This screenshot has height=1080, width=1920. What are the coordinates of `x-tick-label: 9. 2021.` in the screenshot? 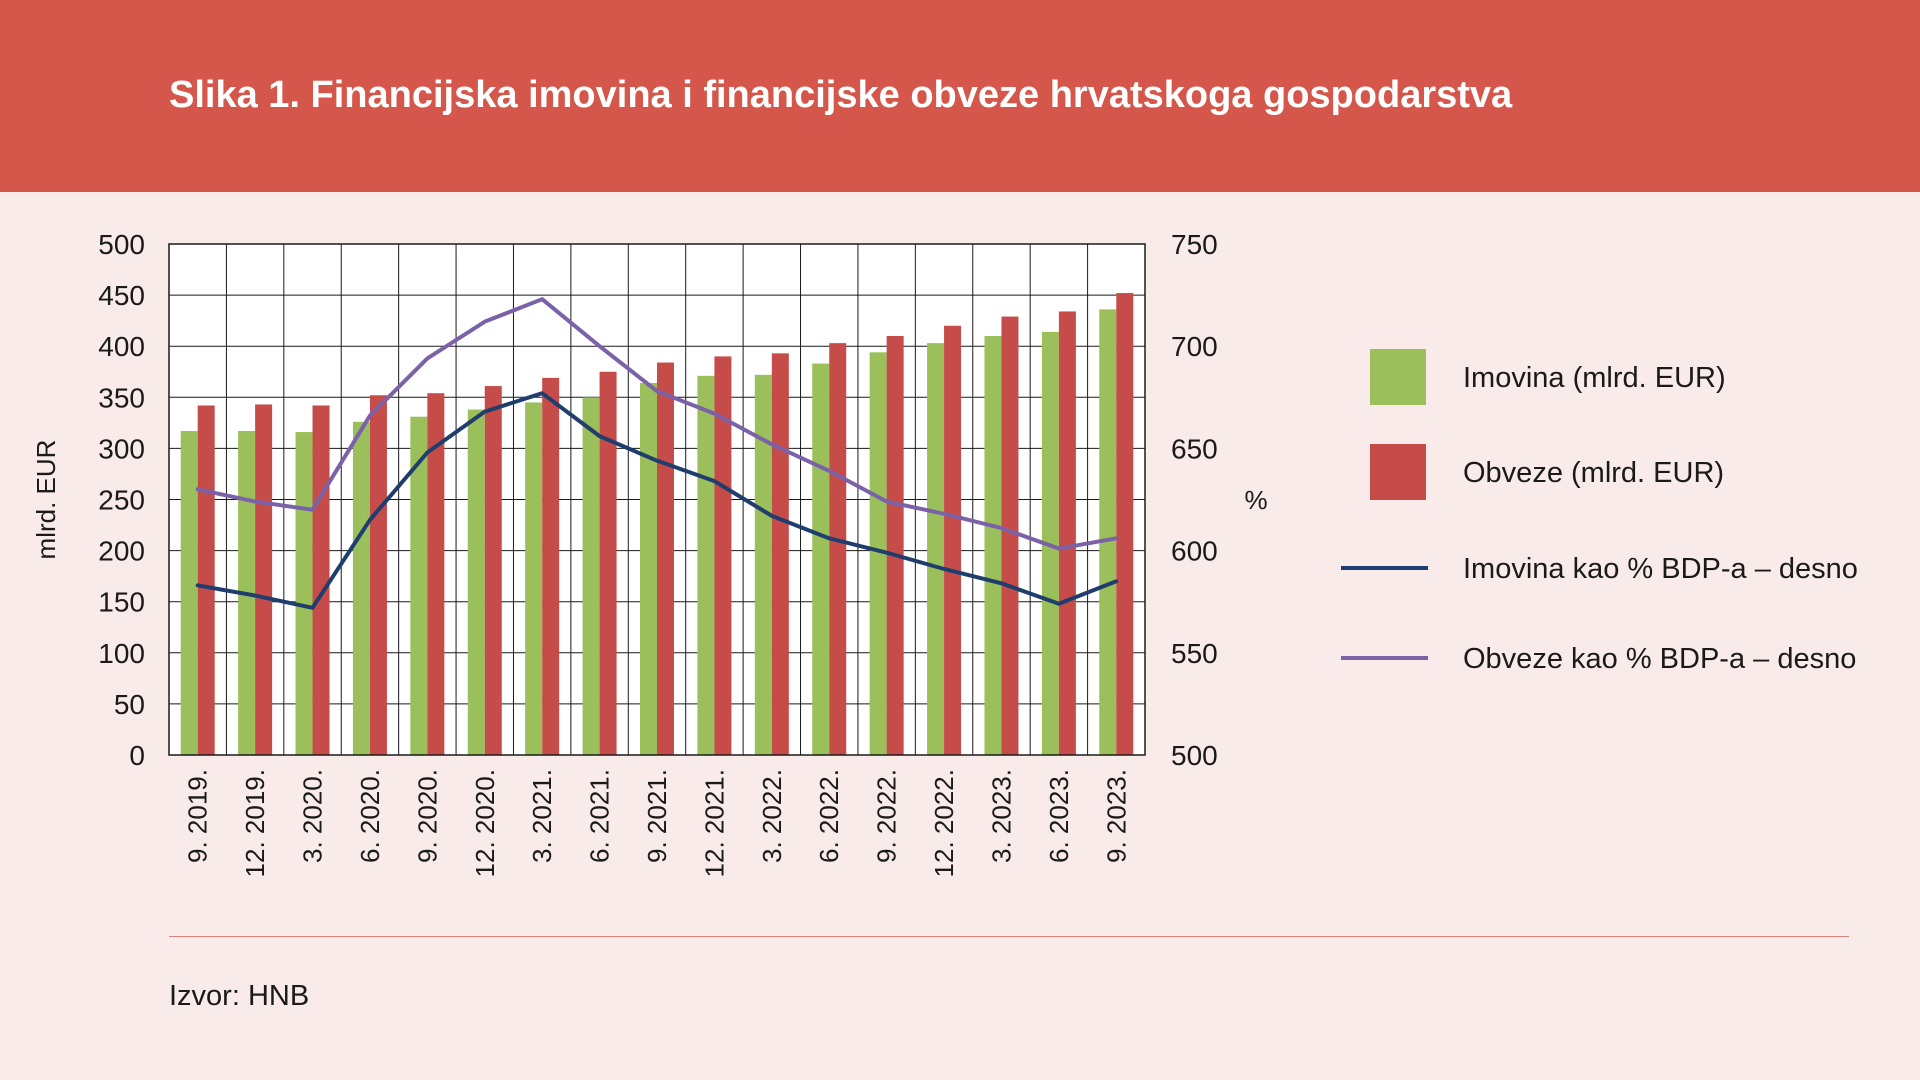 It's located at (657, 816).